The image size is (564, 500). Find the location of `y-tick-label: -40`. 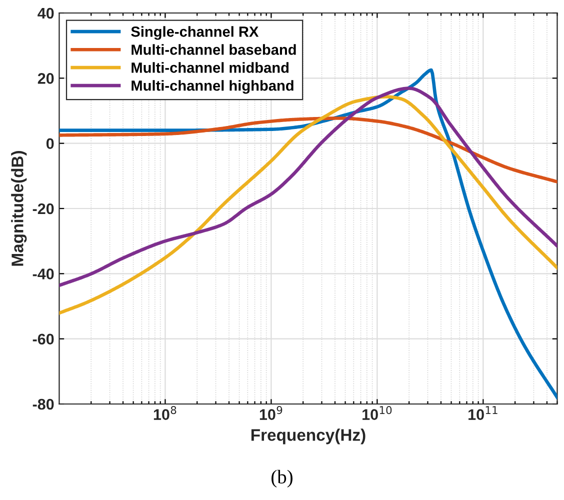

y-tick-label: -40 is located at coordinates (43, 274).